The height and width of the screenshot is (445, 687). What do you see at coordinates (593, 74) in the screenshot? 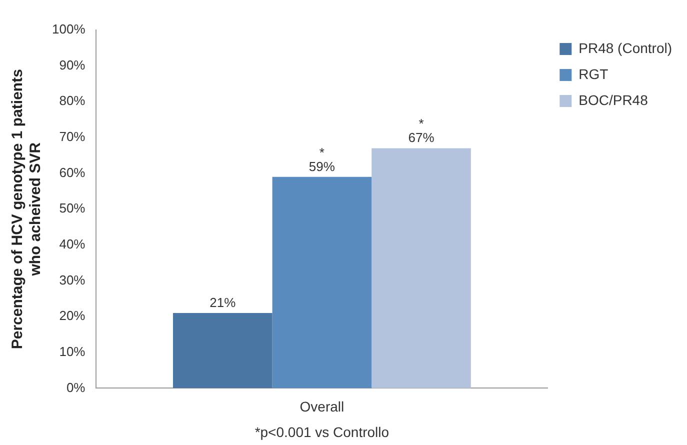
I see `legend-label: RGT` at bounding box center [593, 74].